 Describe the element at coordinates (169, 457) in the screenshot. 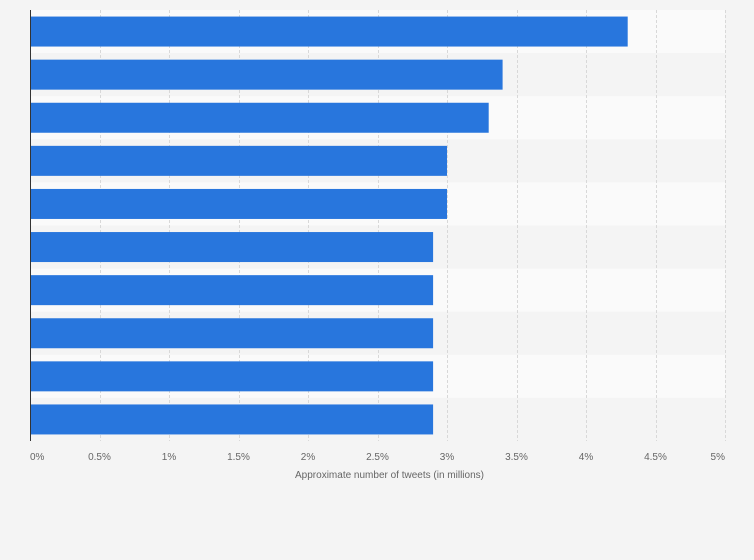

I see `x-tick-label: 1%` at that location.